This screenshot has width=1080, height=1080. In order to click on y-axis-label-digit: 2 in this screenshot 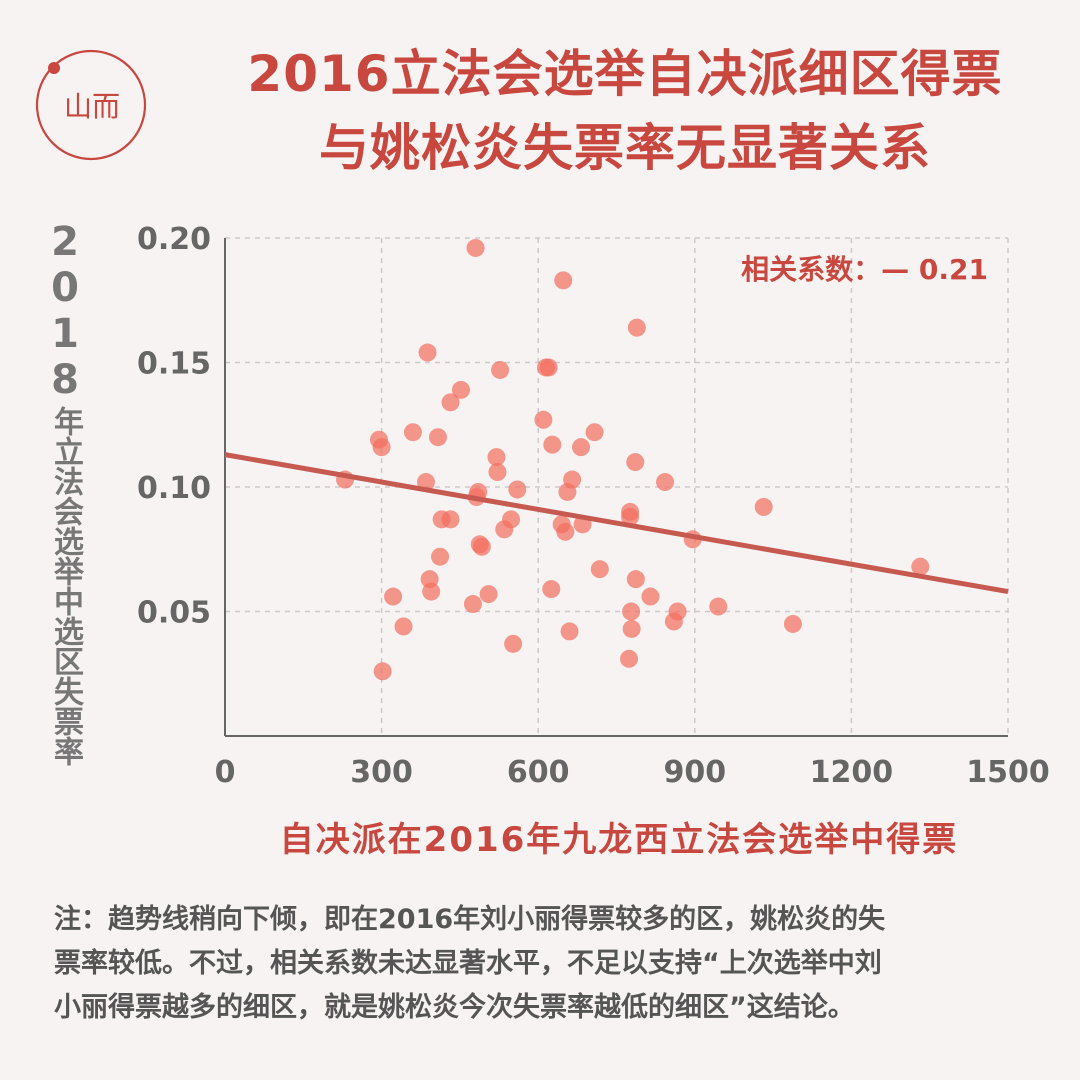, I will do `click(65, 242)`.